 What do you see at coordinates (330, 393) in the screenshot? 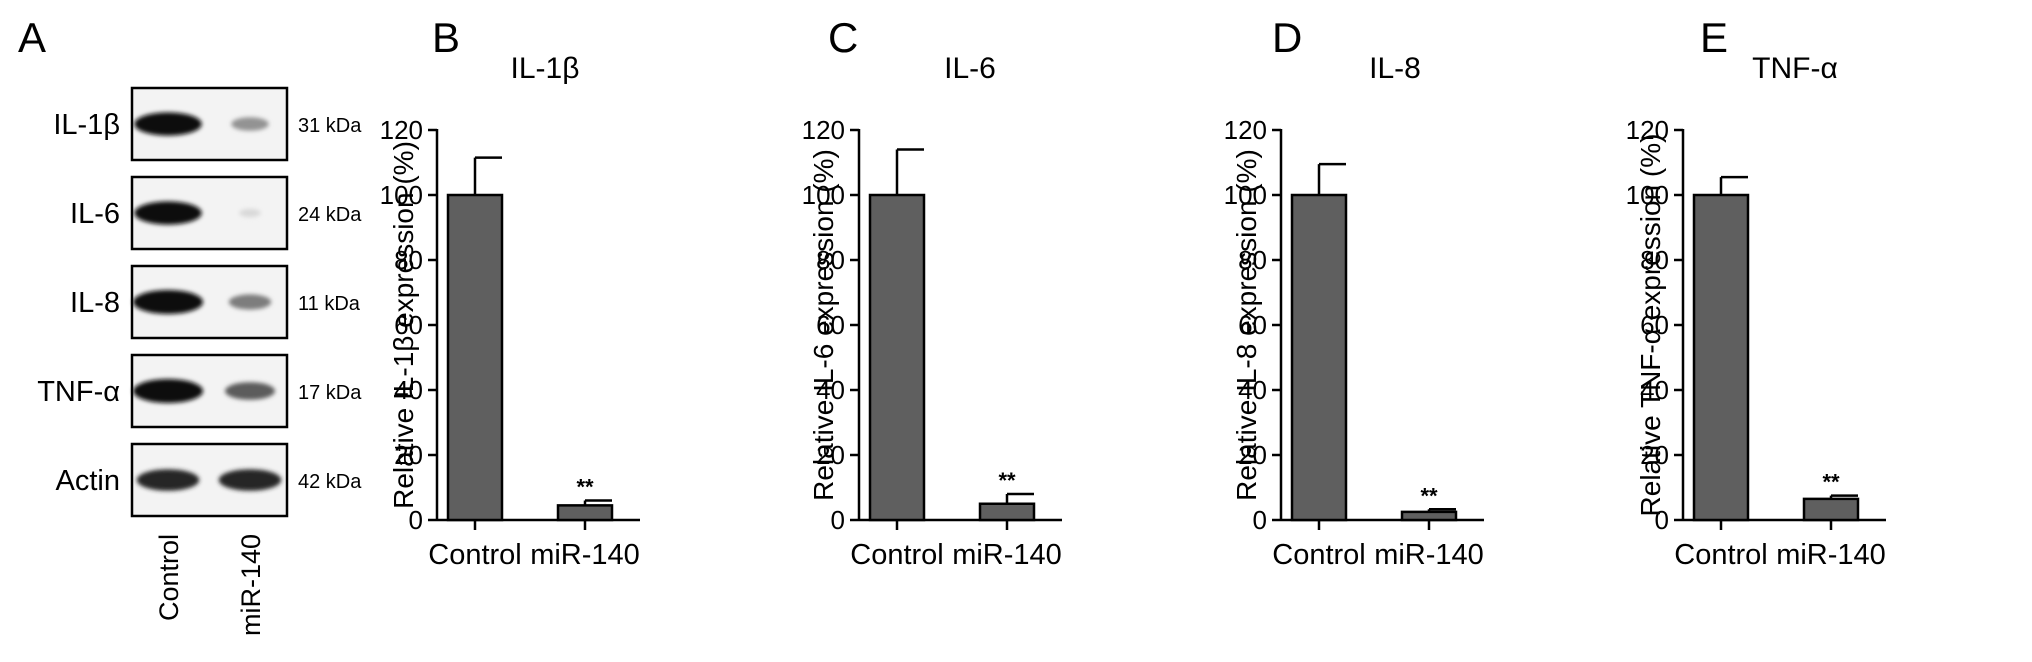
I see `molecular-weight-label: 17 kDa` at bounding box center [330, 393].